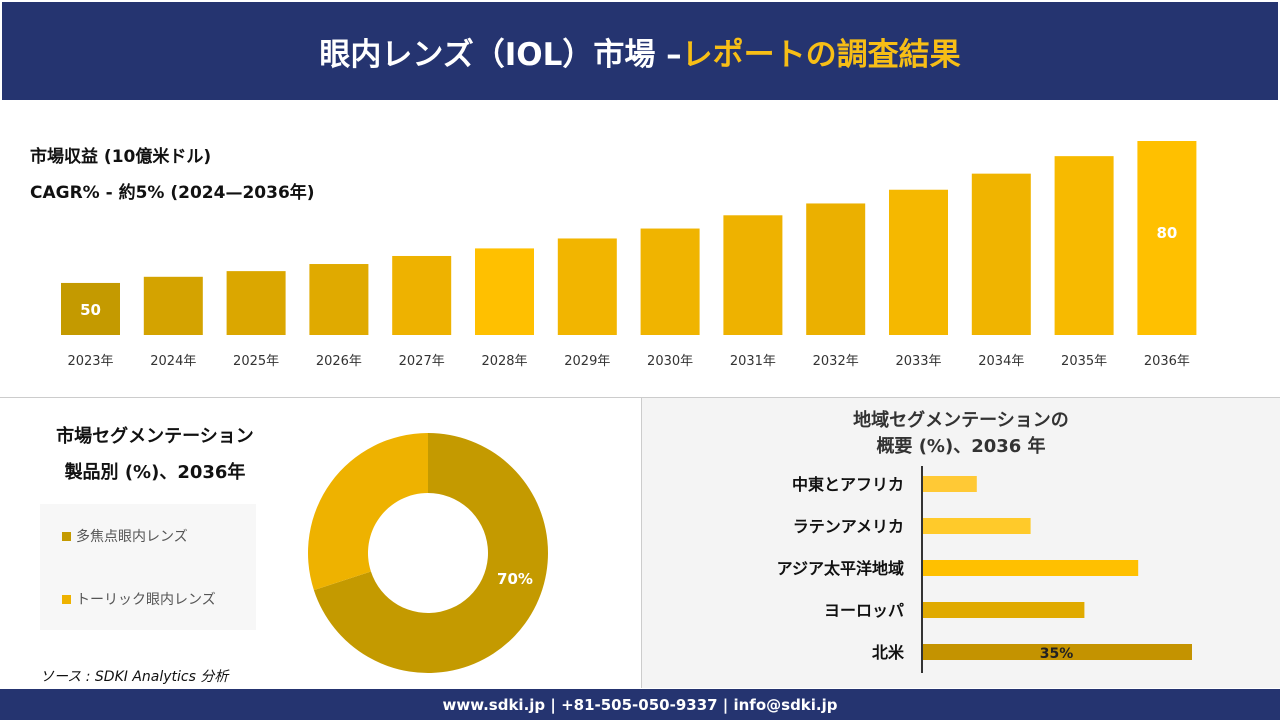 The width and height of the screenshot is (1280, 720). What do you see at coordinates (148, 567) in the screenshot?
I see `donut-legend: 多焦点眼内レンズ トーリック眼内レンズ` at bounding box center [148, 567].